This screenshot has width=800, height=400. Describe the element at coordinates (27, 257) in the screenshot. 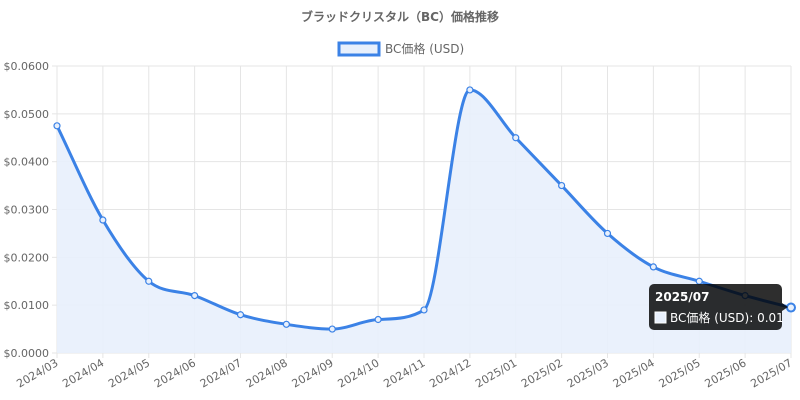

I see `y-tick-label: $0.0200` at that location.